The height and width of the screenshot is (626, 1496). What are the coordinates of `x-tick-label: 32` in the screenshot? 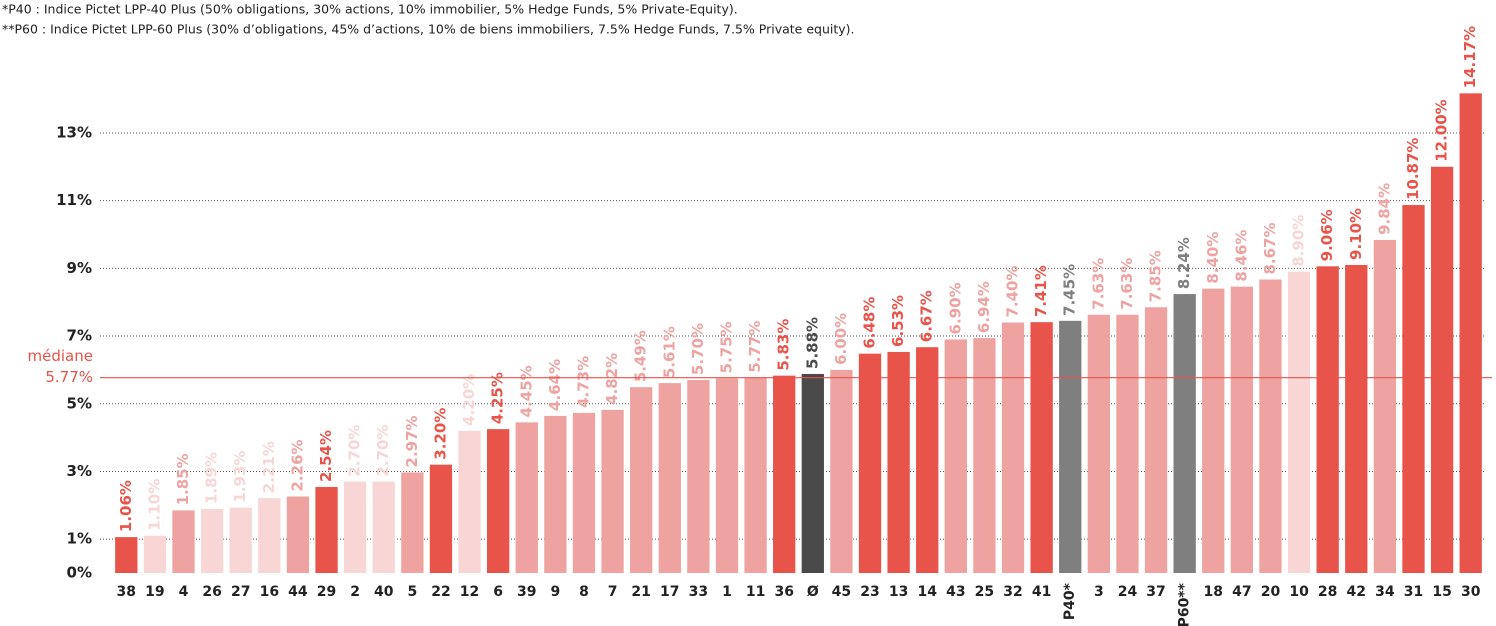 It's located at (1012, 592).